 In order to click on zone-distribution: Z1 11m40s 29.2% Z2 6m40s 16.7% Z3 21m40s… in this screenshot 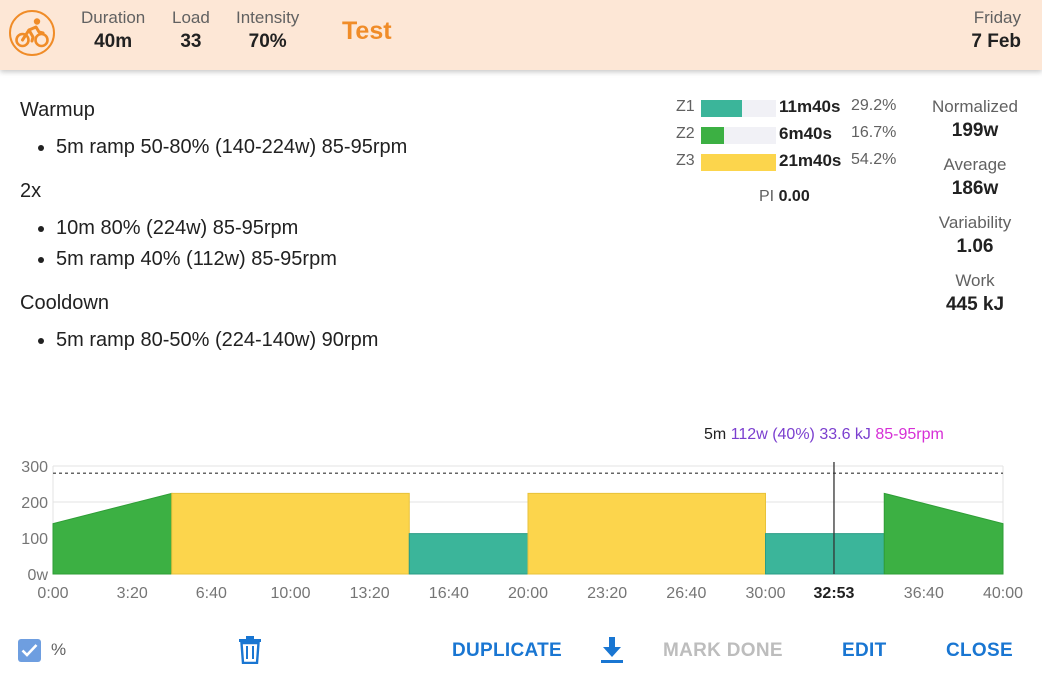, I will do `click(791, 135)`.